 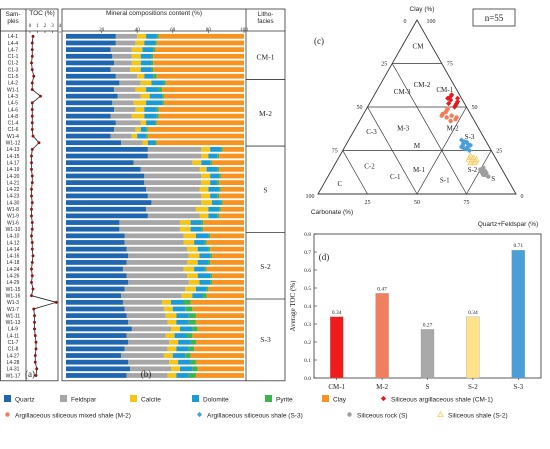 What do you see at coordinates (478, 416) in the screenshot?
I see `legend-label: Siliceous shale (S-2)` at bounding box center [478, 416].